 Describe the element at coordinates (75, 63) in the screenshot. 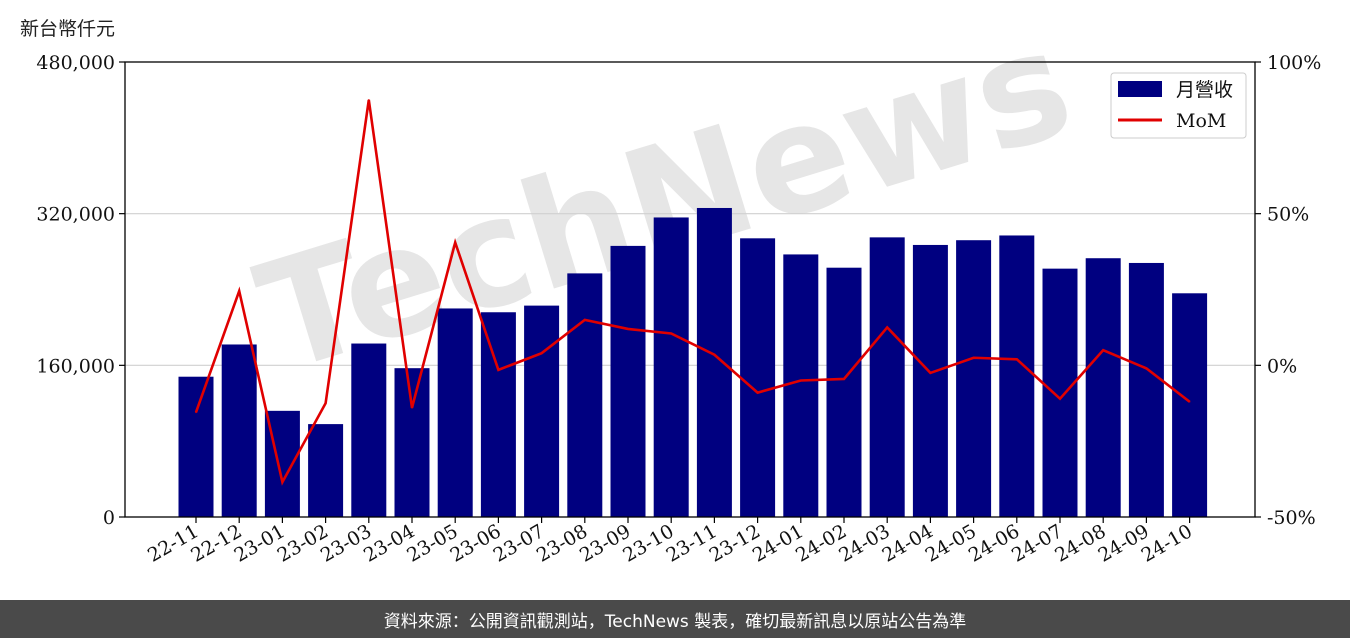

I see `left-tick-label: 480,000` at that location.